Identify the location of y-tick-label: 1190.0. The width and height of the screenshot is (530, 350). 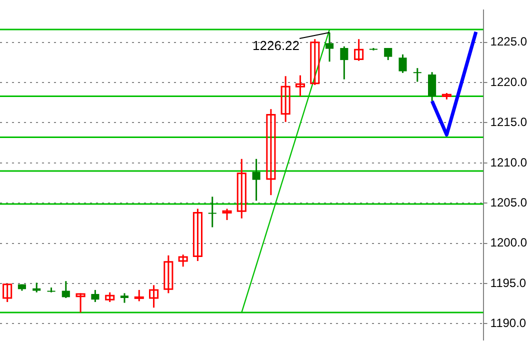
(508, 323).